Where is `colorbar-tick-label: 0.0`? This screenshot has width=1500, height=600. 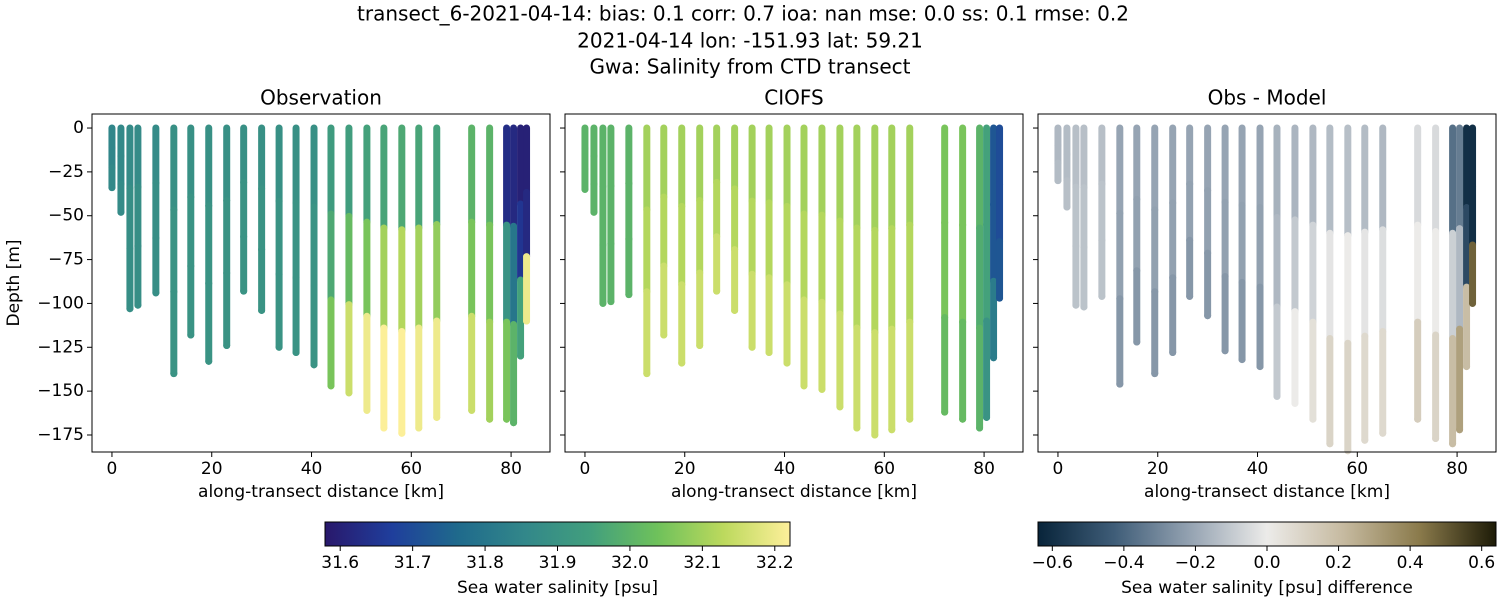
colorbar-tick-label: 0.0 is located at coordinates (1266, 563).